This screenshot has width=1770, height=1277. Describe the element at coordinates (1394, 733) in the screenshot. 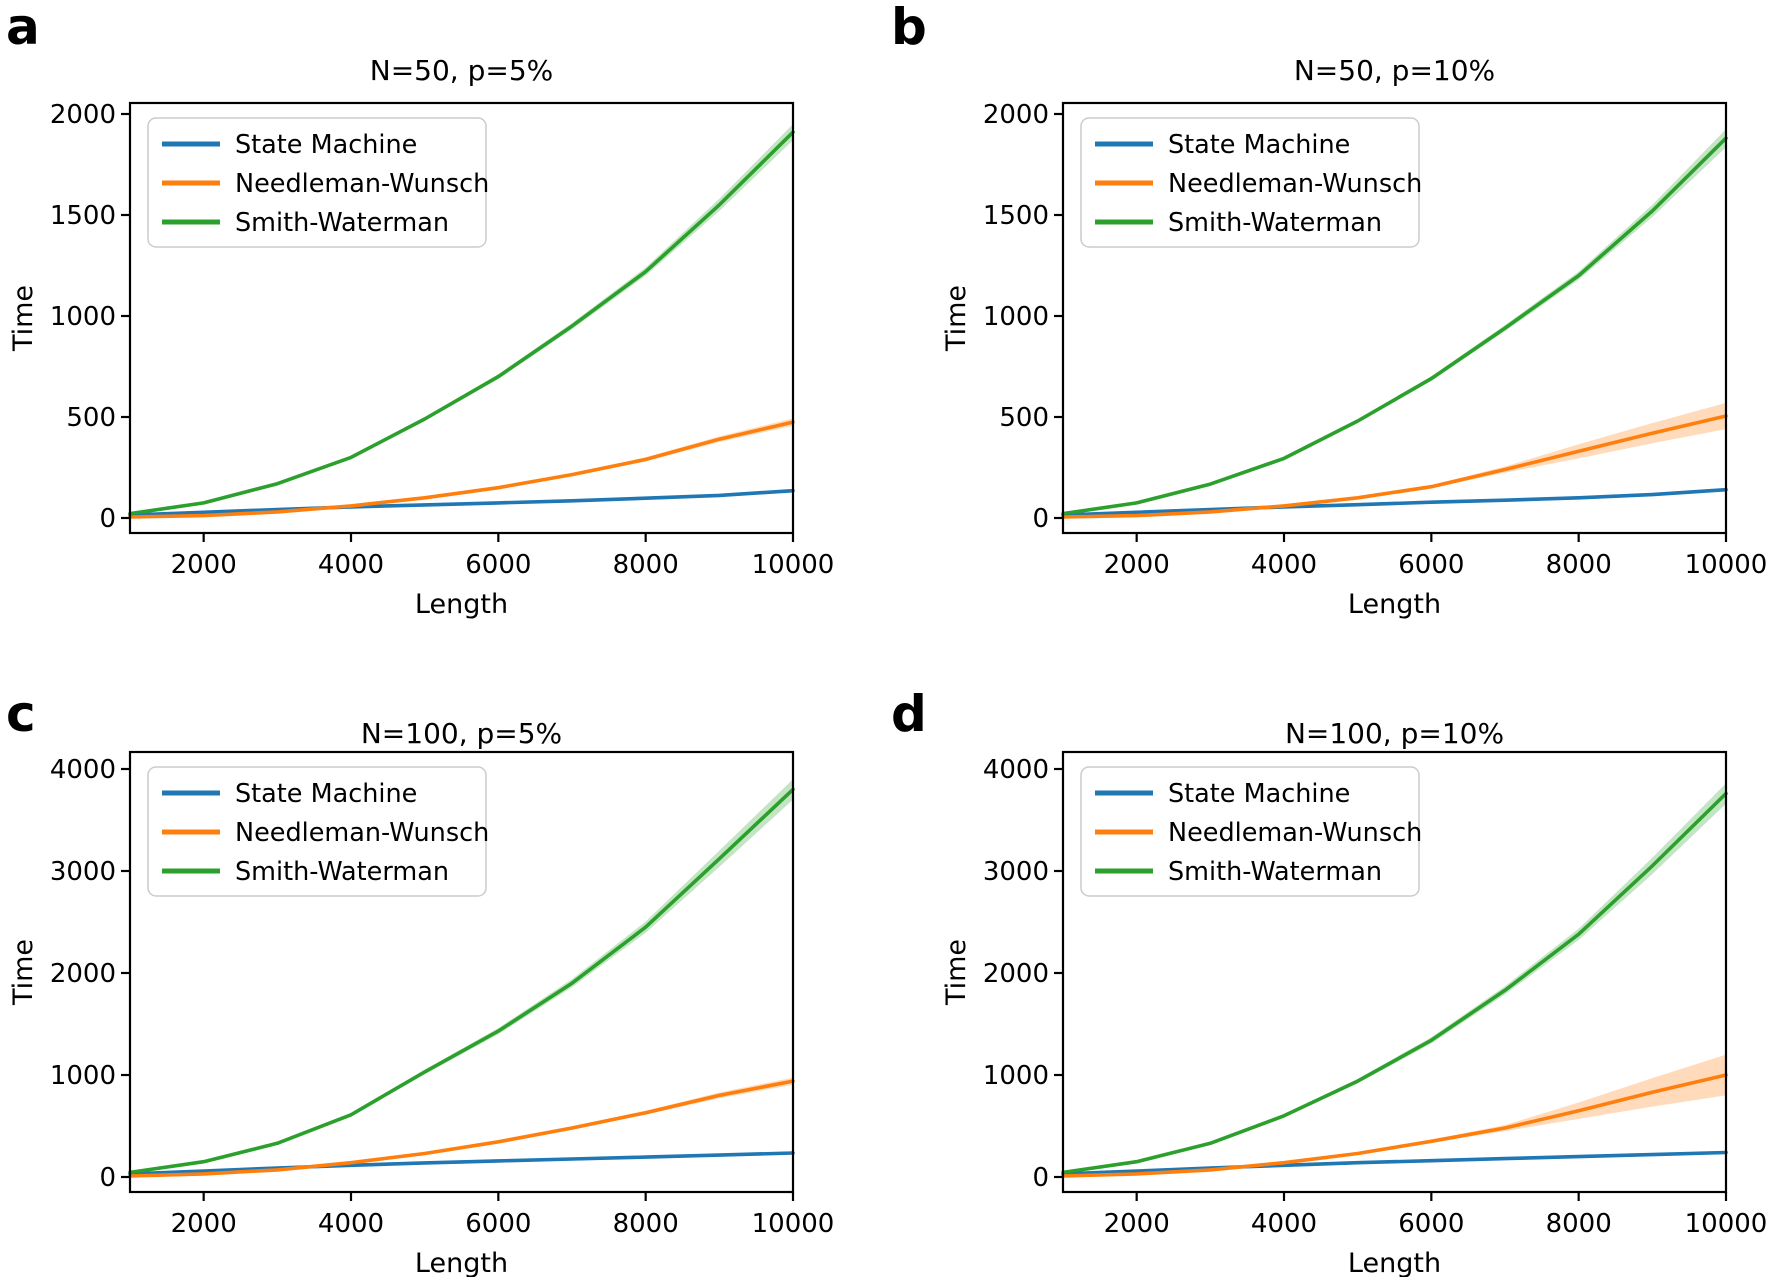

I see `chart-title-d: N=100, p=10%` at that location.